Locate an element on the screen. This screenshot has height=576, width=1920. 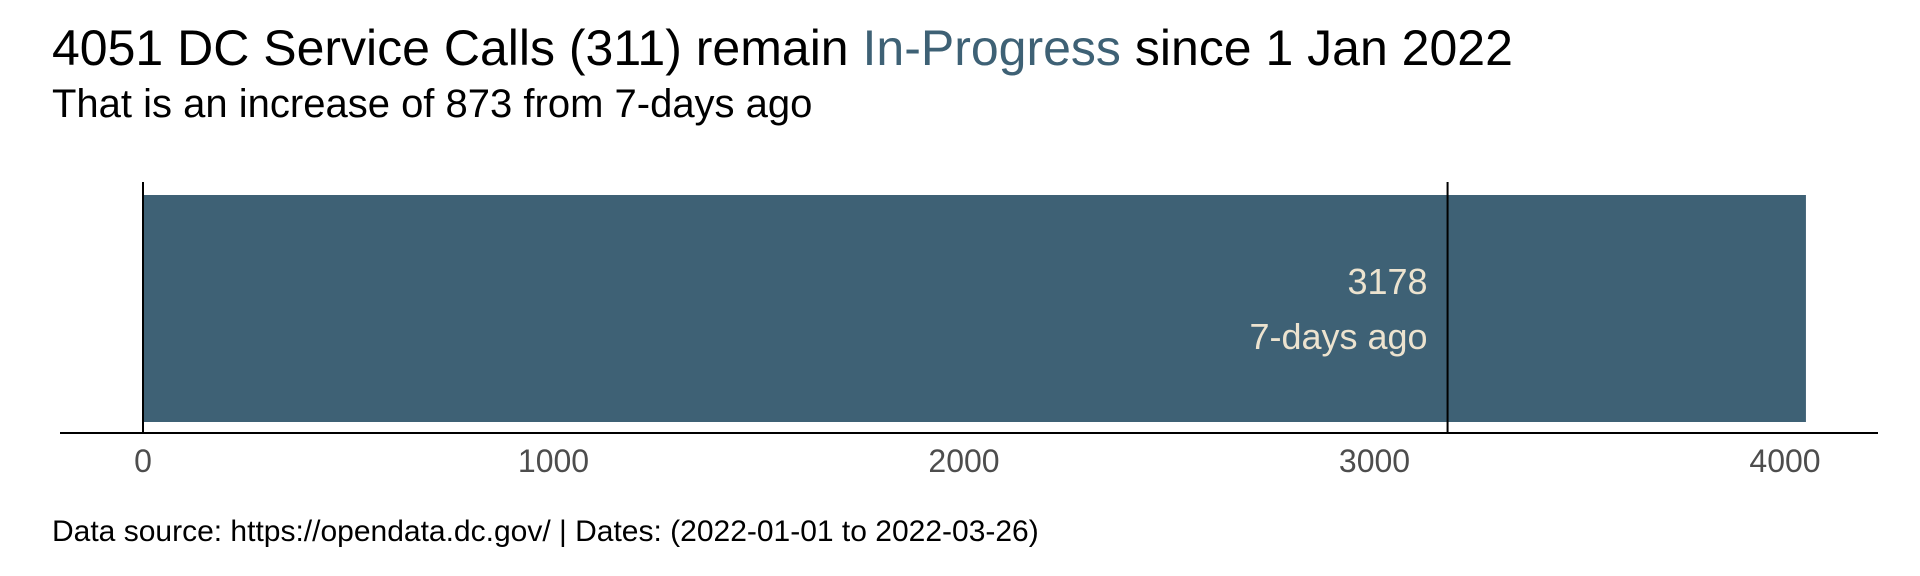
reference-value-label: 3178 is located at coordinates (1387, 281).